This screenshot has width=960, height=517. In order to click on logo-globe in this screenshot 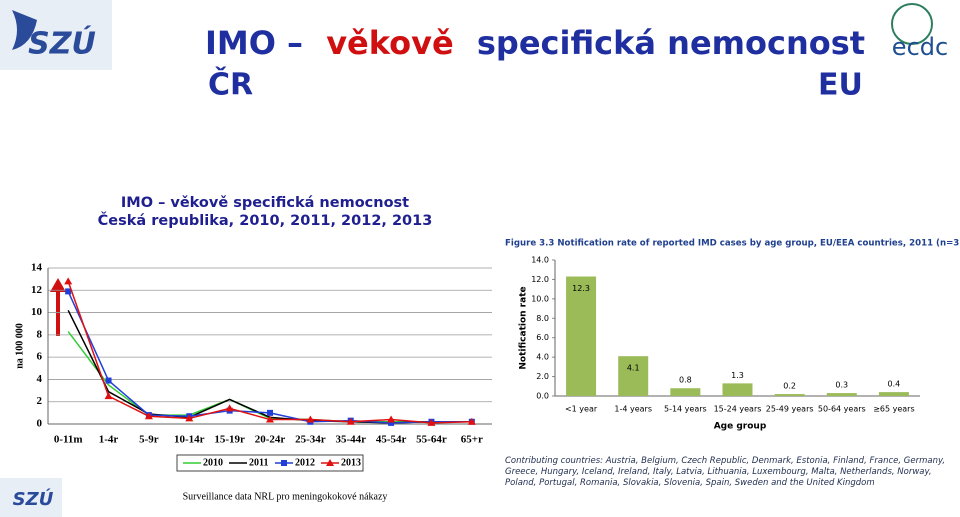, I will do `click(912, 24)`.